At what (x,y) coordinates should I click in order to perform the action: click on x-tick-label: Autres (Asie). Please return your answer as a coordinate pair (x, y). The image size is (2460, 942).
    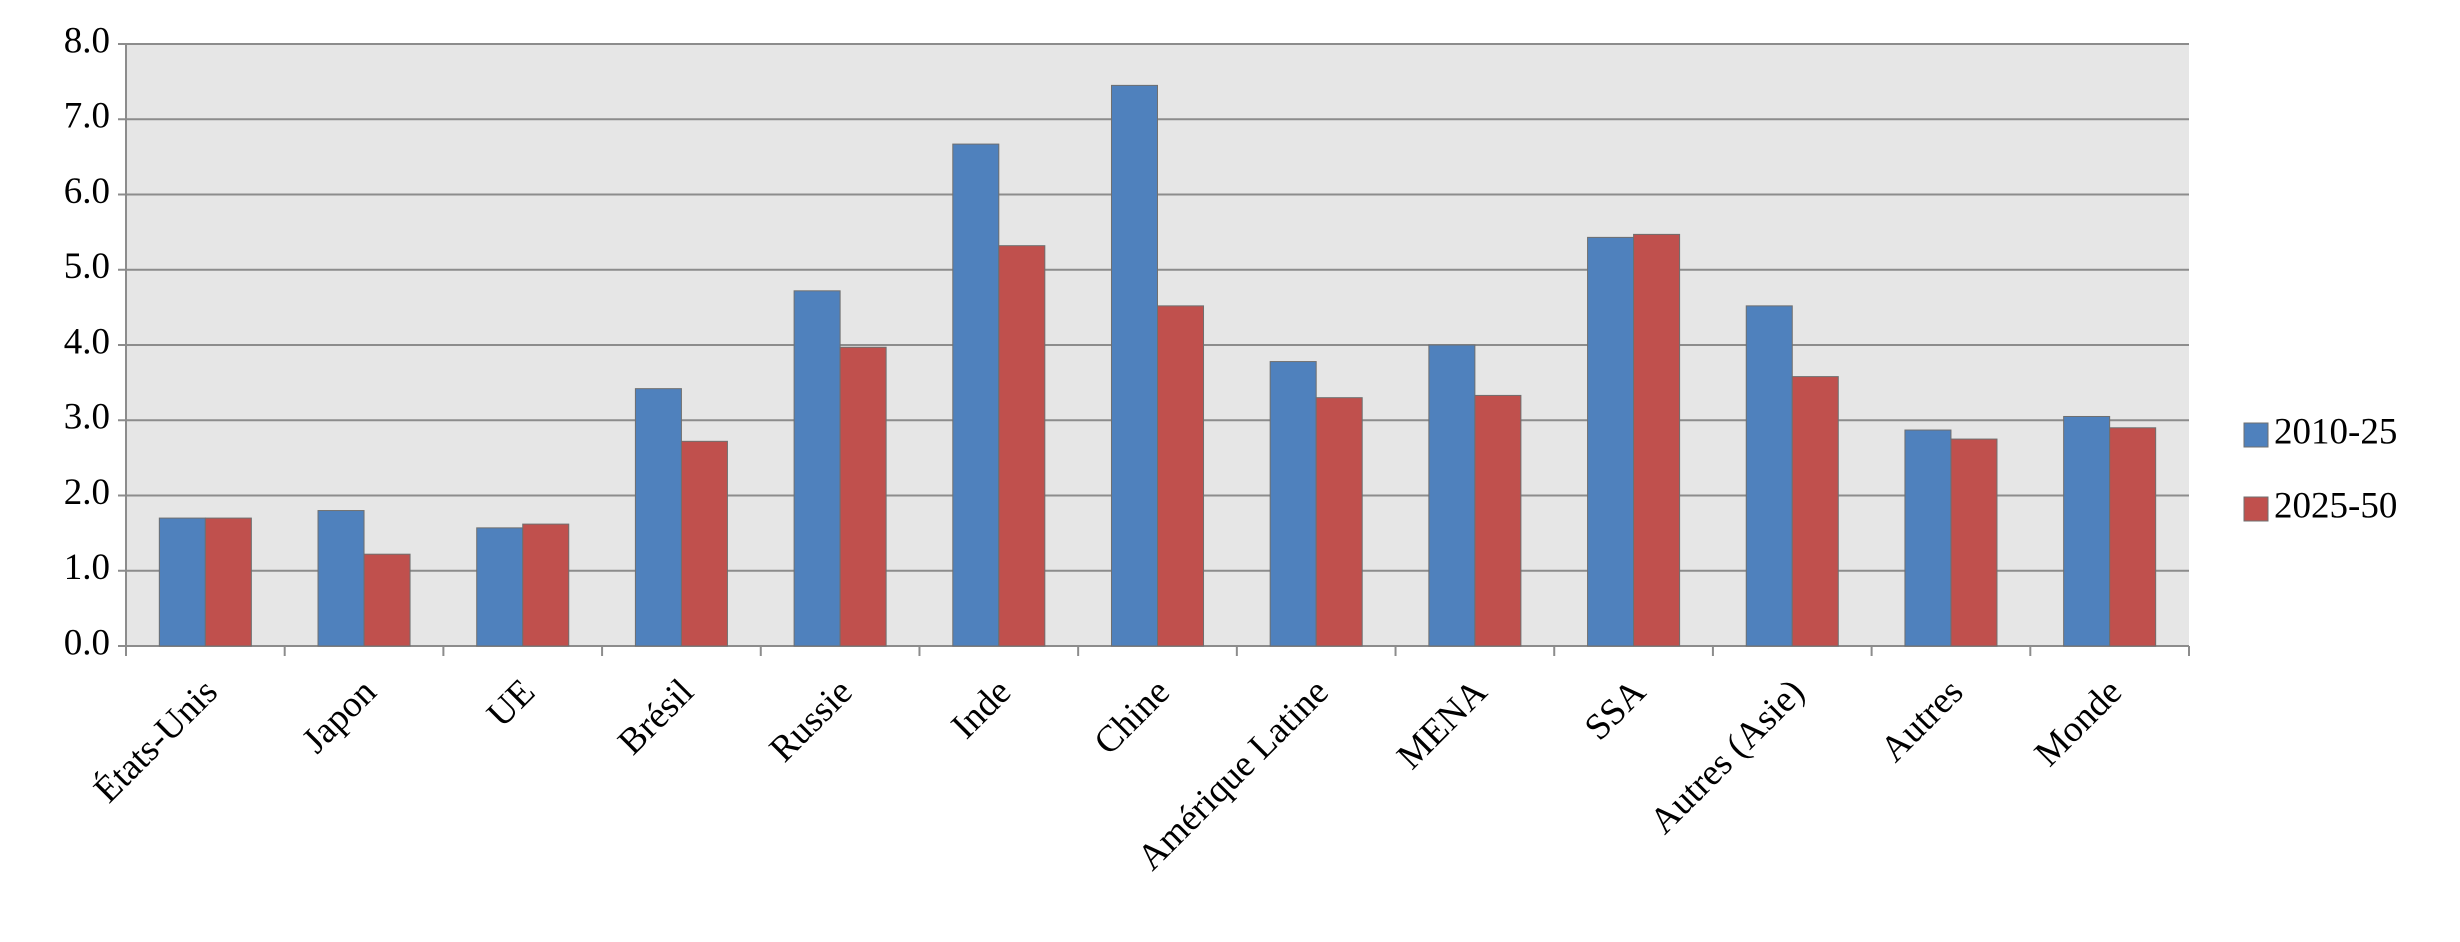
    Looking at the image, I should click on (1727, 756).